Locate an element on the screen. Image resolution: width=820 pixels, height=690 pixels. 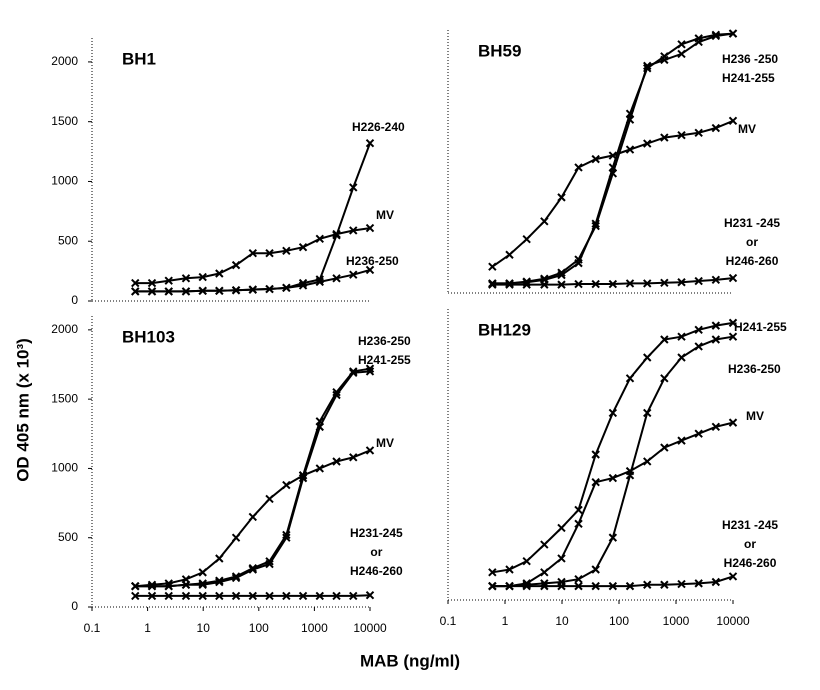
y-tick-label: 500 is located at coordinates (68, 240).